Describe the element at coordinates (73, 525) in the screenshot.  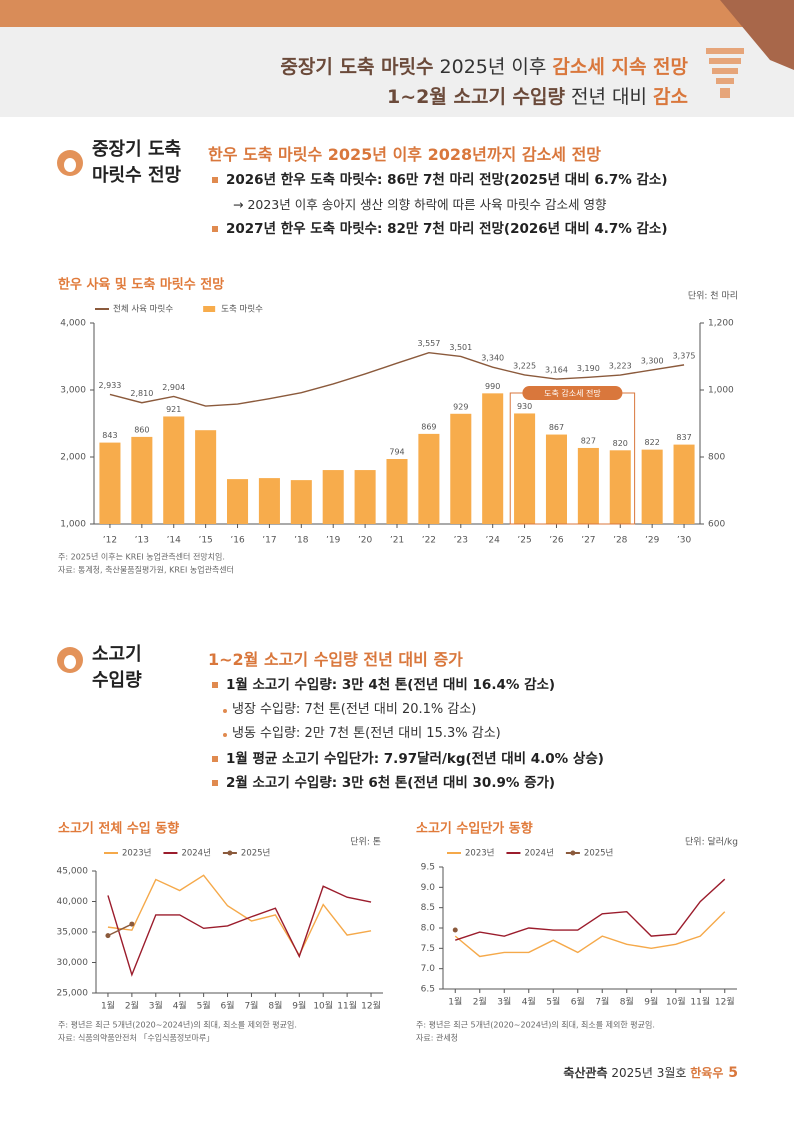
I see `y-tick-label: 1,000` at that location.